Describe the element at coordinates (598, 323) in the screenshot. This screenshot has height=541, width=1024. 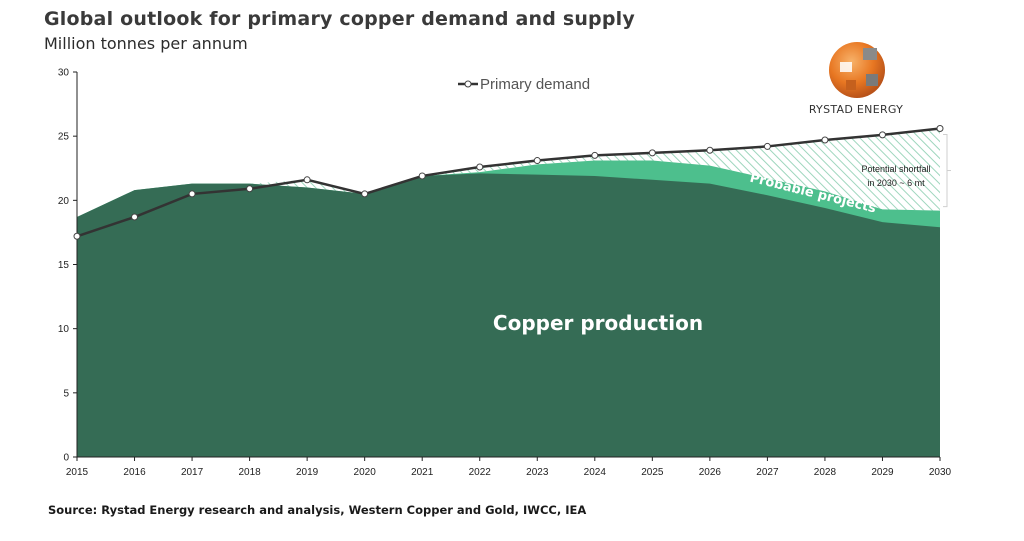
I see `copper-production-label: Copper production` at that location.